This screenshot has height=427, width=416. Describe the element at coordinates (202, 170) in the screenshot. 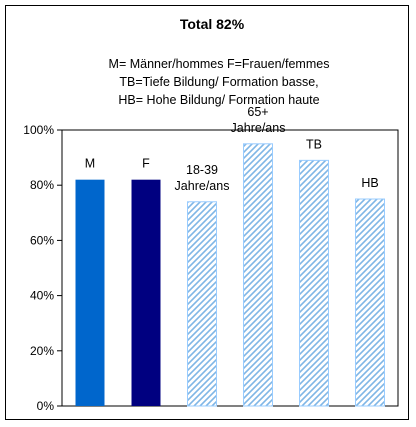

I see `bar-label-2-0: 18-39` at that location.